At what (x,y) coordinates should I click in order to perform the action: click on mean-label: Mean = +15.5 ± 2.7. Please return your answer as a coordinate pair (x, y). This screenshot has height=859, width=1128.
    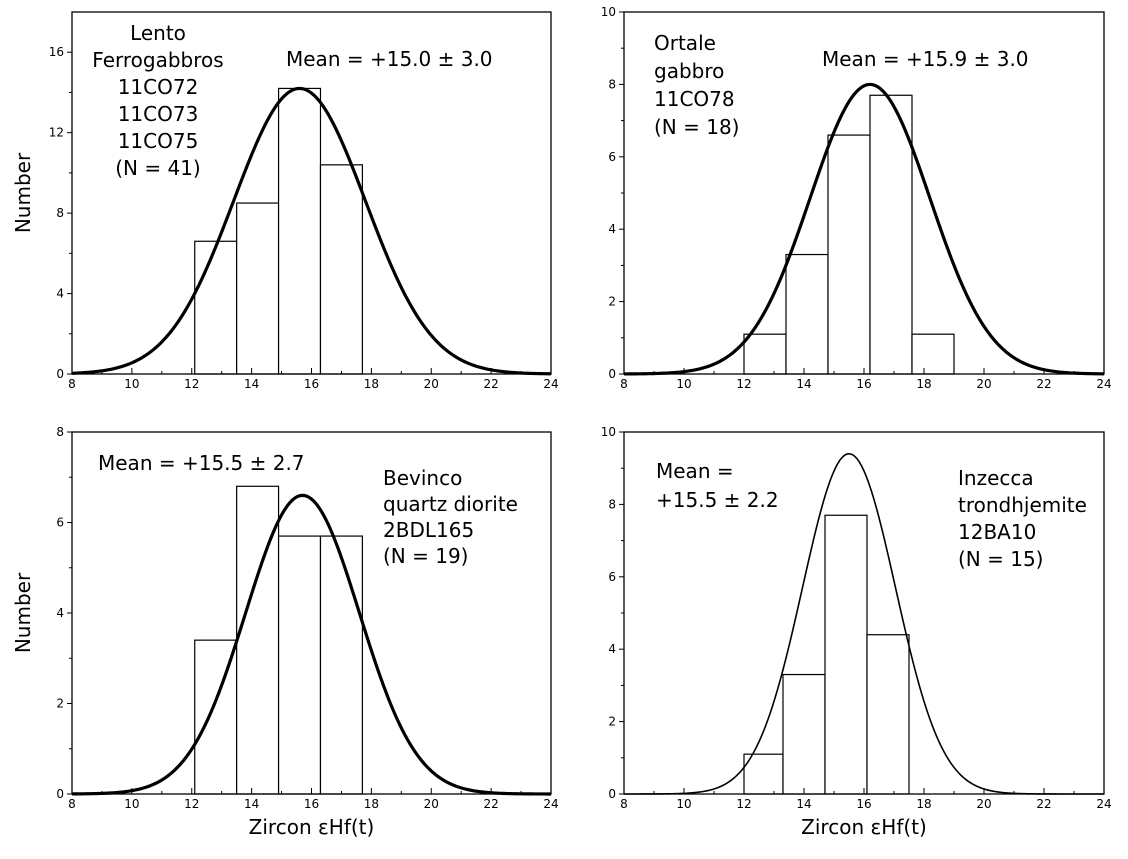
    Looking at the image, I should click on (201, 463).